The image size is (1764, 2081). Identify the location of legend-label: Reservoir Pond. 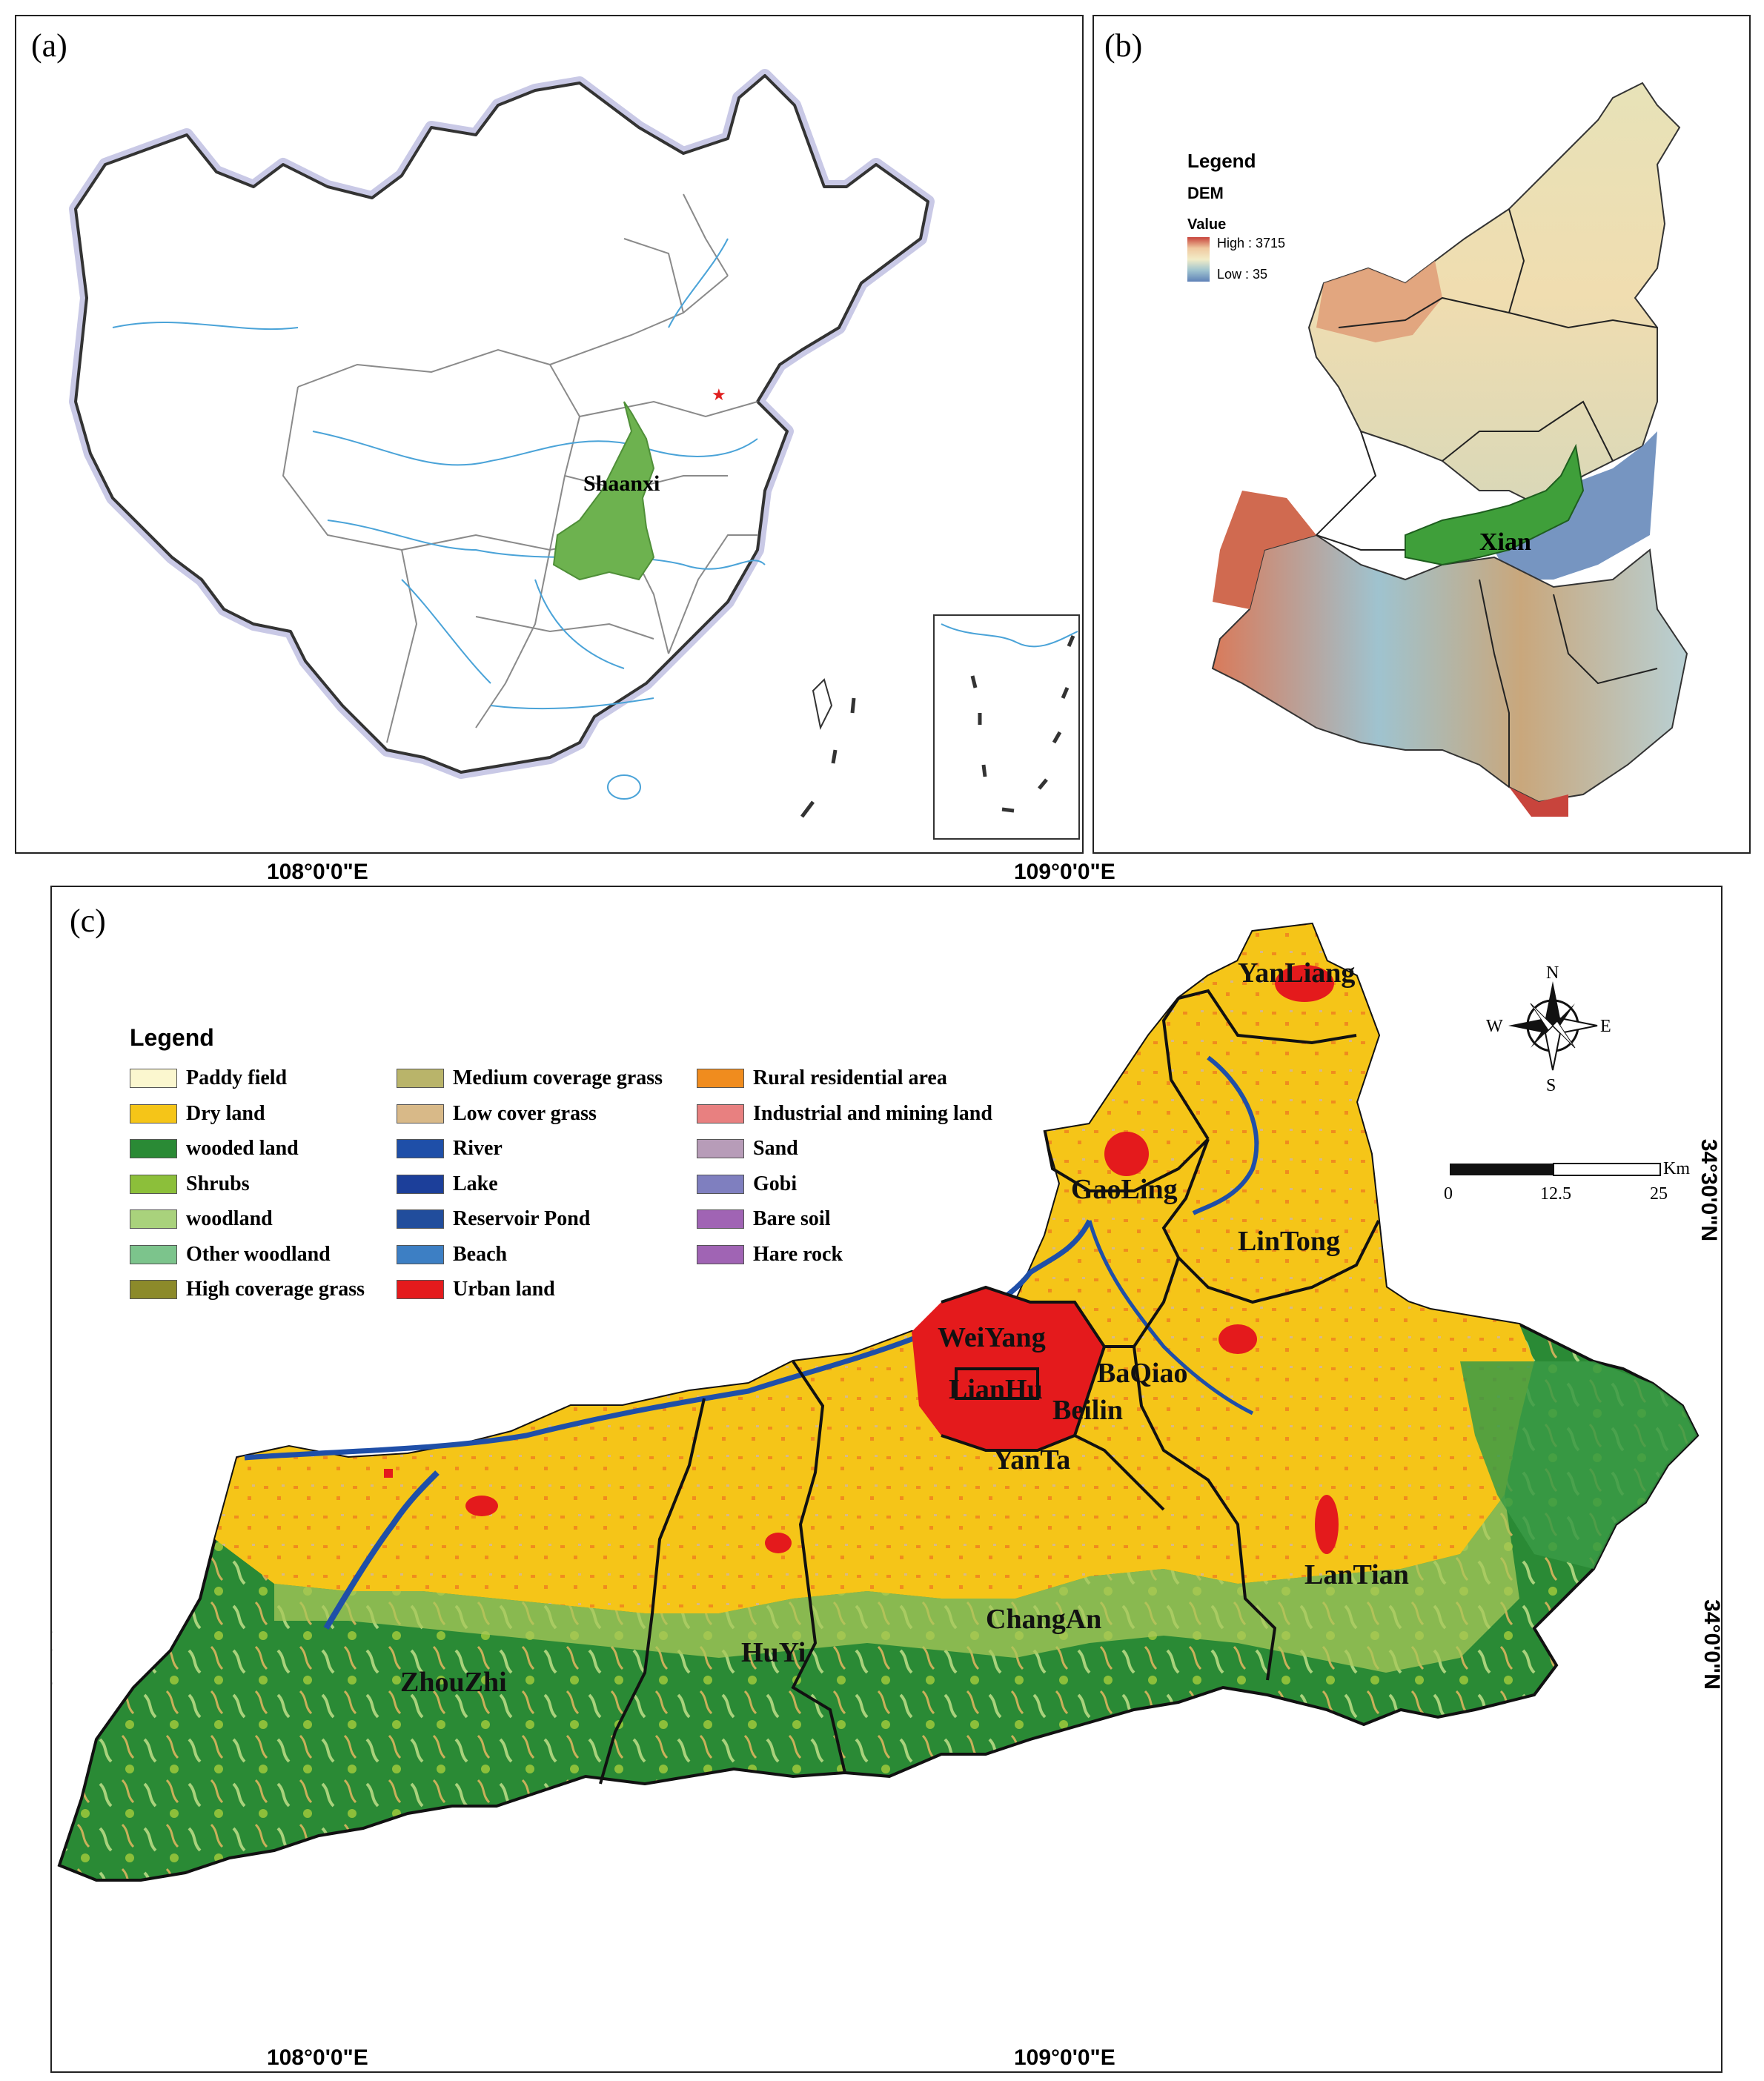
(522, 1218).